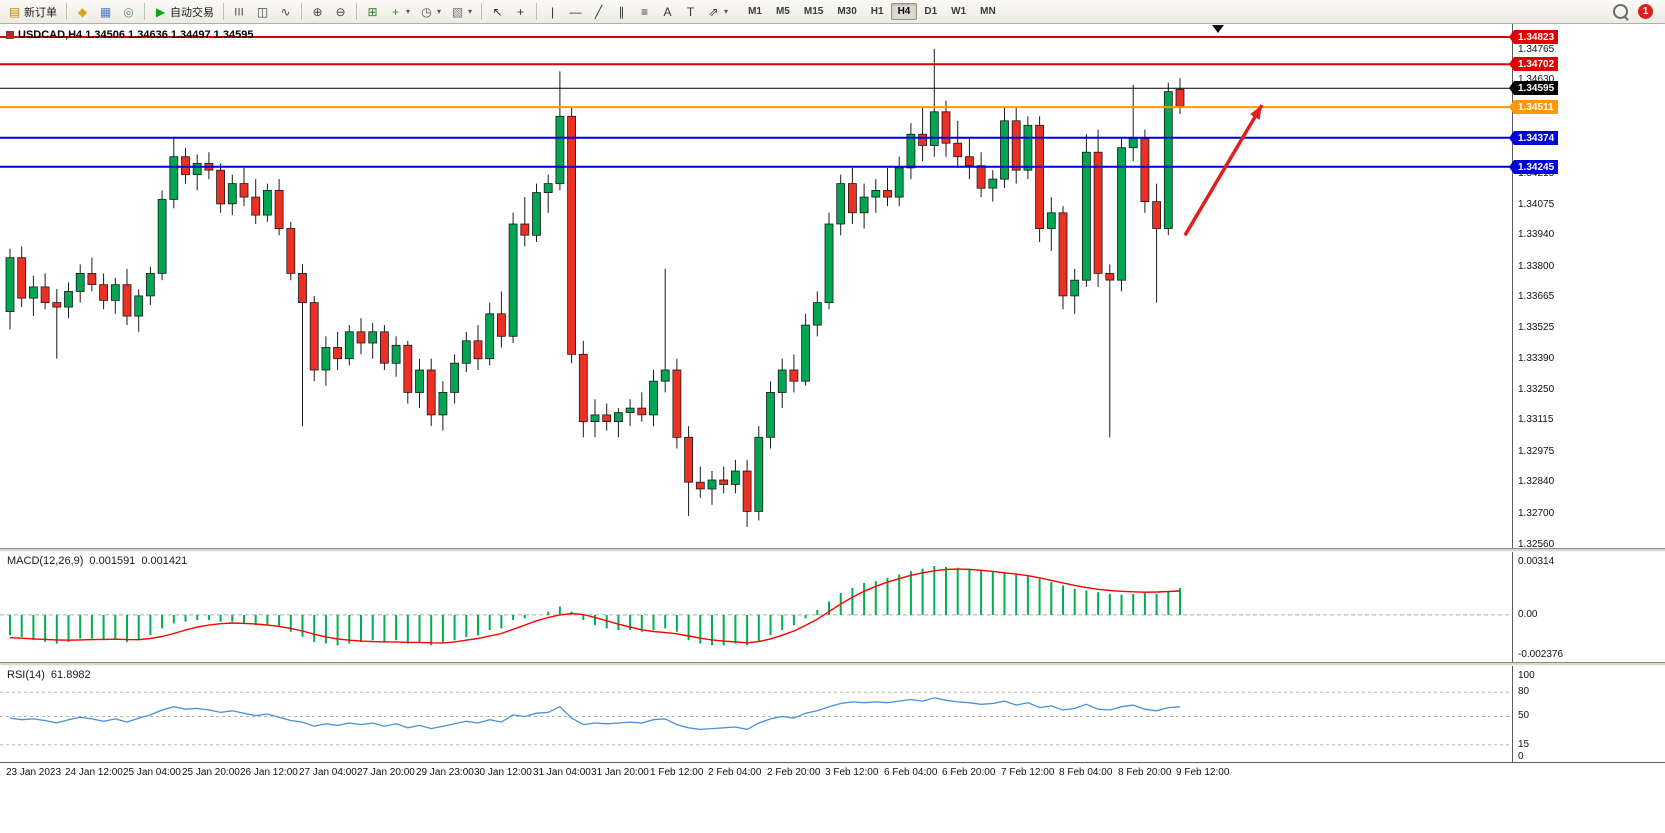 The height and width of the screenshot is (833, 1665). Describe the element at coordinates (813, 11) in the screenshot. I see `timeframe-m15: M15` at that location.